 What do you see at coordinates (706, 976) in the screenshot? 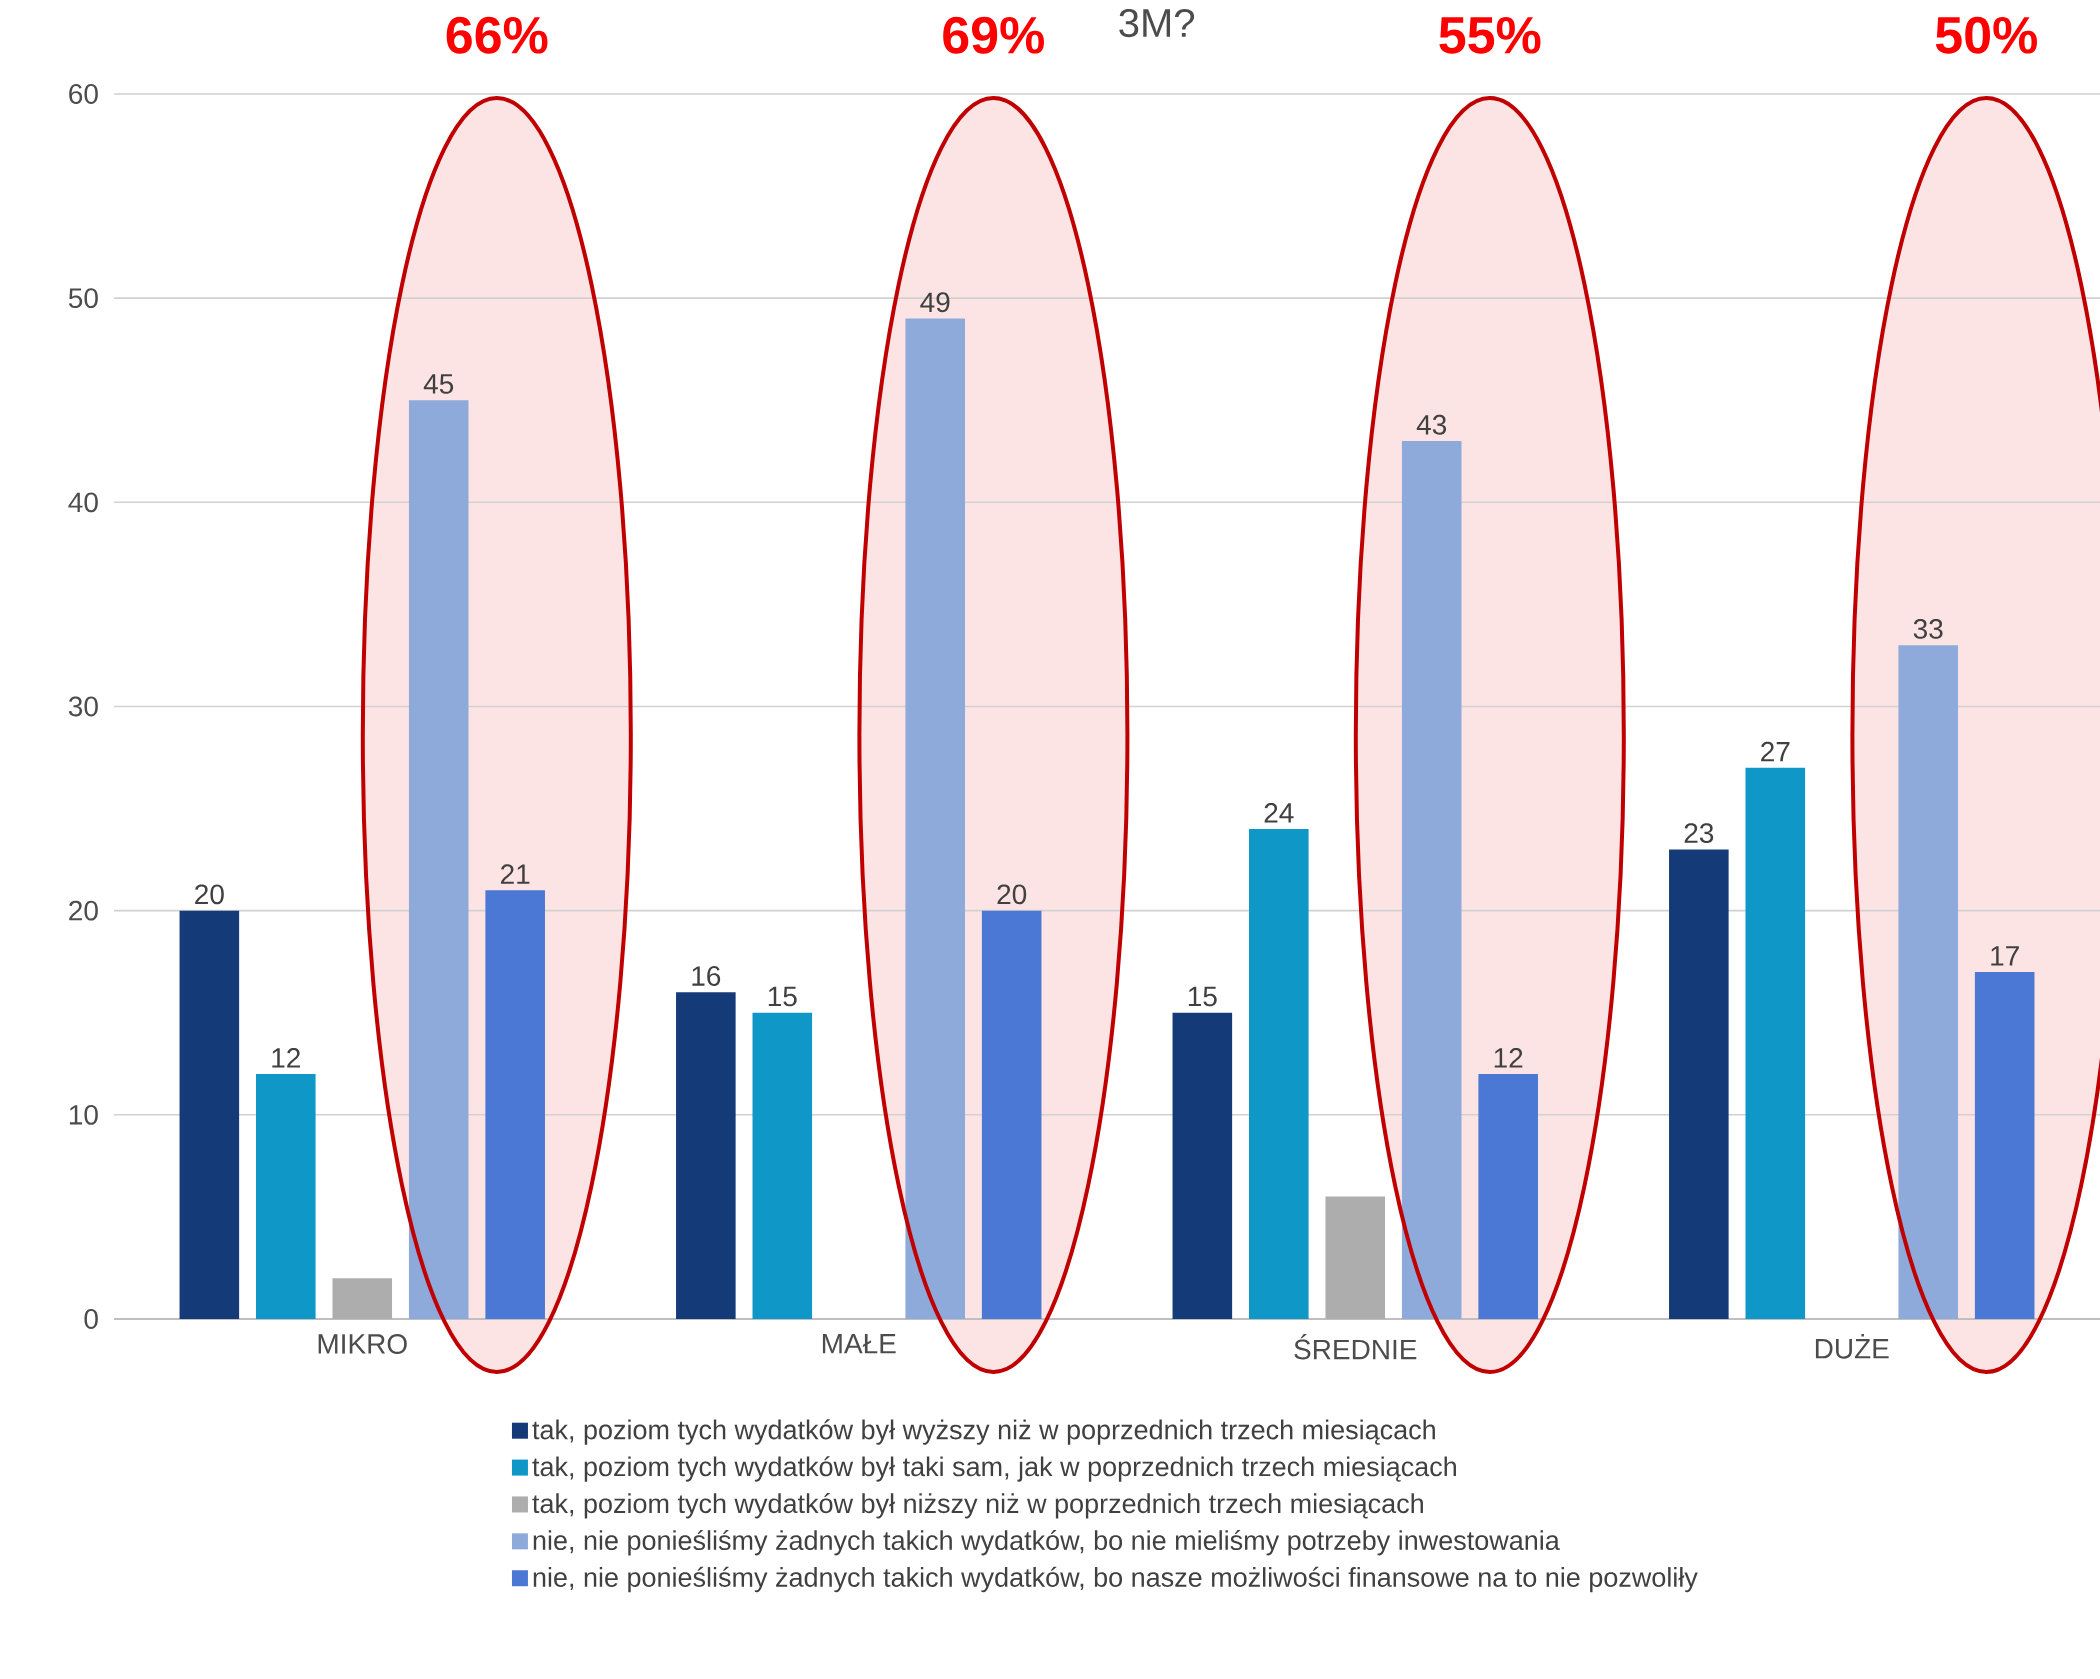
I see `data-label: 16` at bounding box center [706, 976].